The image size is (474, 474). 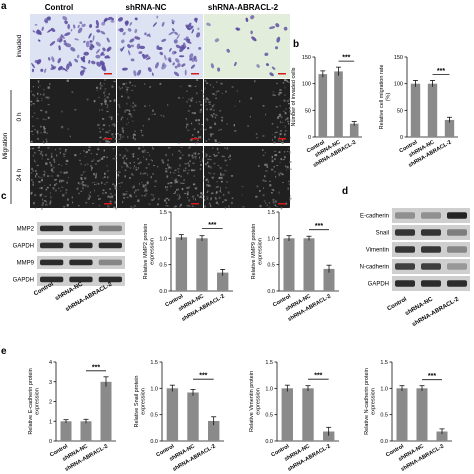 I want to click on panel-letter-e: e, so click(x=4, y=351).